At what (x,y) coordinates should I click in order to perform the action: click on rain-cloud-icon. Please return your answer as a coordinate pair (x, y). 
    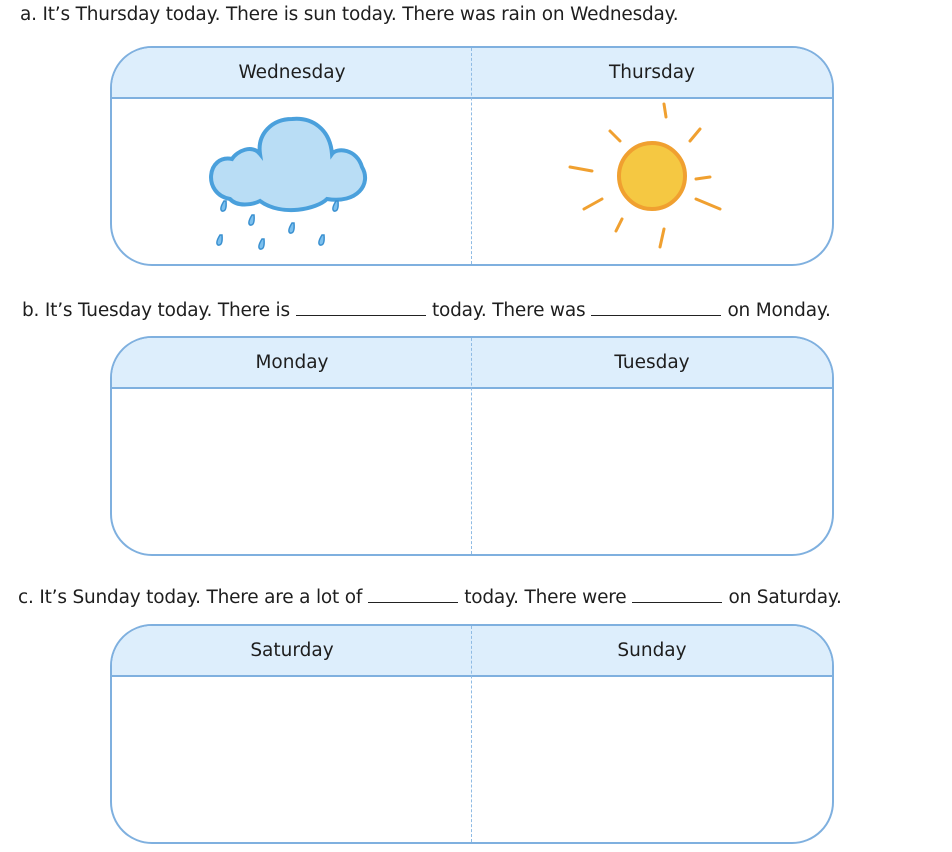
    Looking at the image, I should click on (288, 183).